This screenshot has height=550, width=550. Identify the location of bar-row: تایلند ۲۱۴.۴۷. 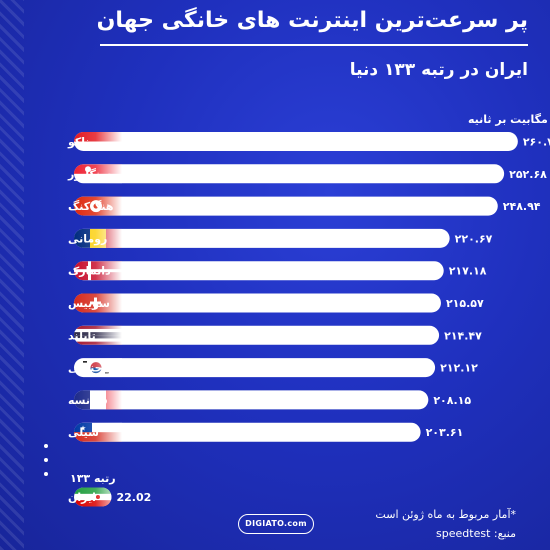
(275, 335).